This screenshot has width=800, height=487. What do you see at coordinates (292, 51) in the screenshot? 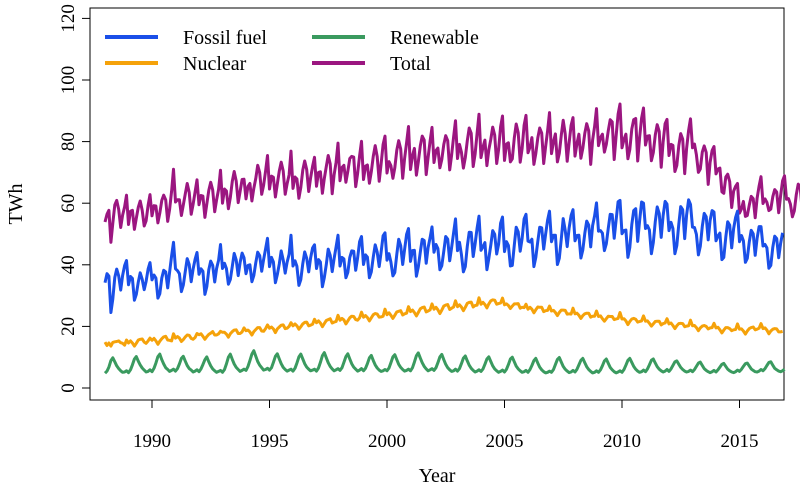
I see `legend: Fossil fuel Nuclear Renewable Total` at bounding box center [292, 51].